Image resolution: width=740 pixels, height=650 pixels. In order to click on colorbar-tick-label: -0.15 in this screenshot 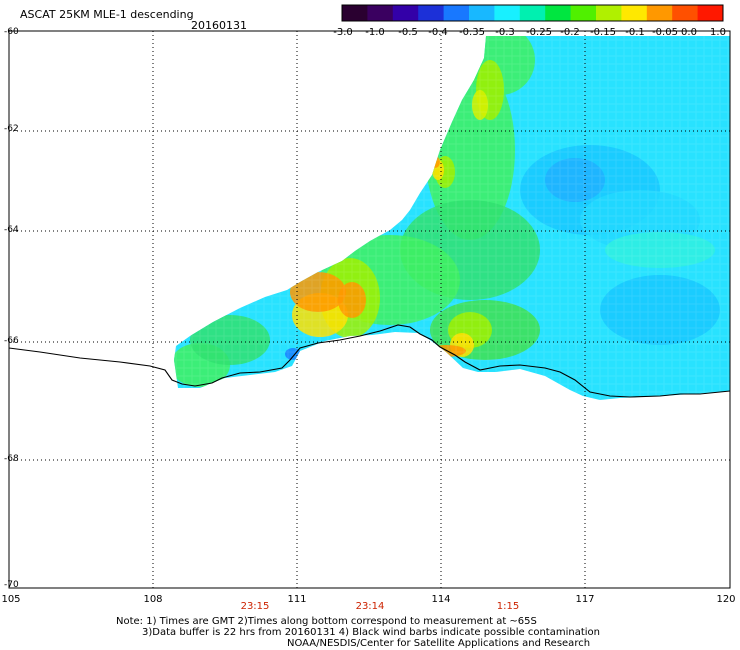, I will do `click(603, 32)`.